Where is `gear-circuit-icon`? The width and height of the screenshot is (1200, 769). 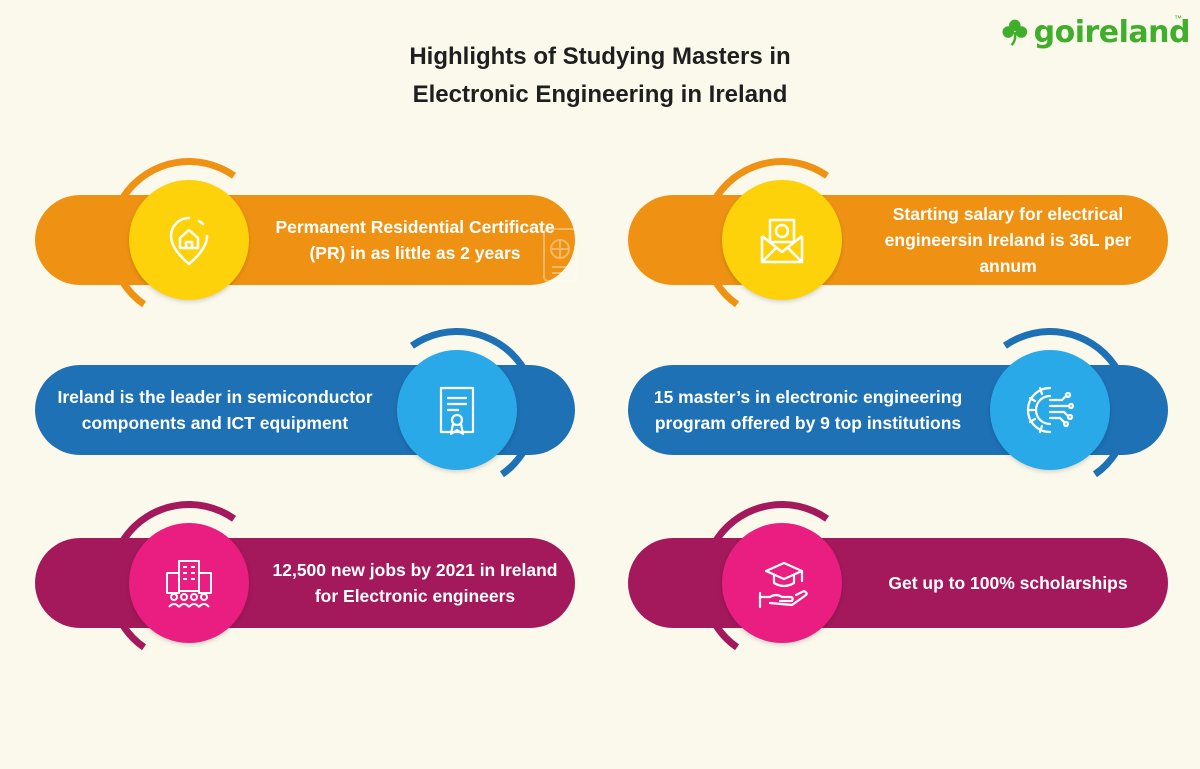 gear-circuit-icon is located at coordinates (1050, 410).